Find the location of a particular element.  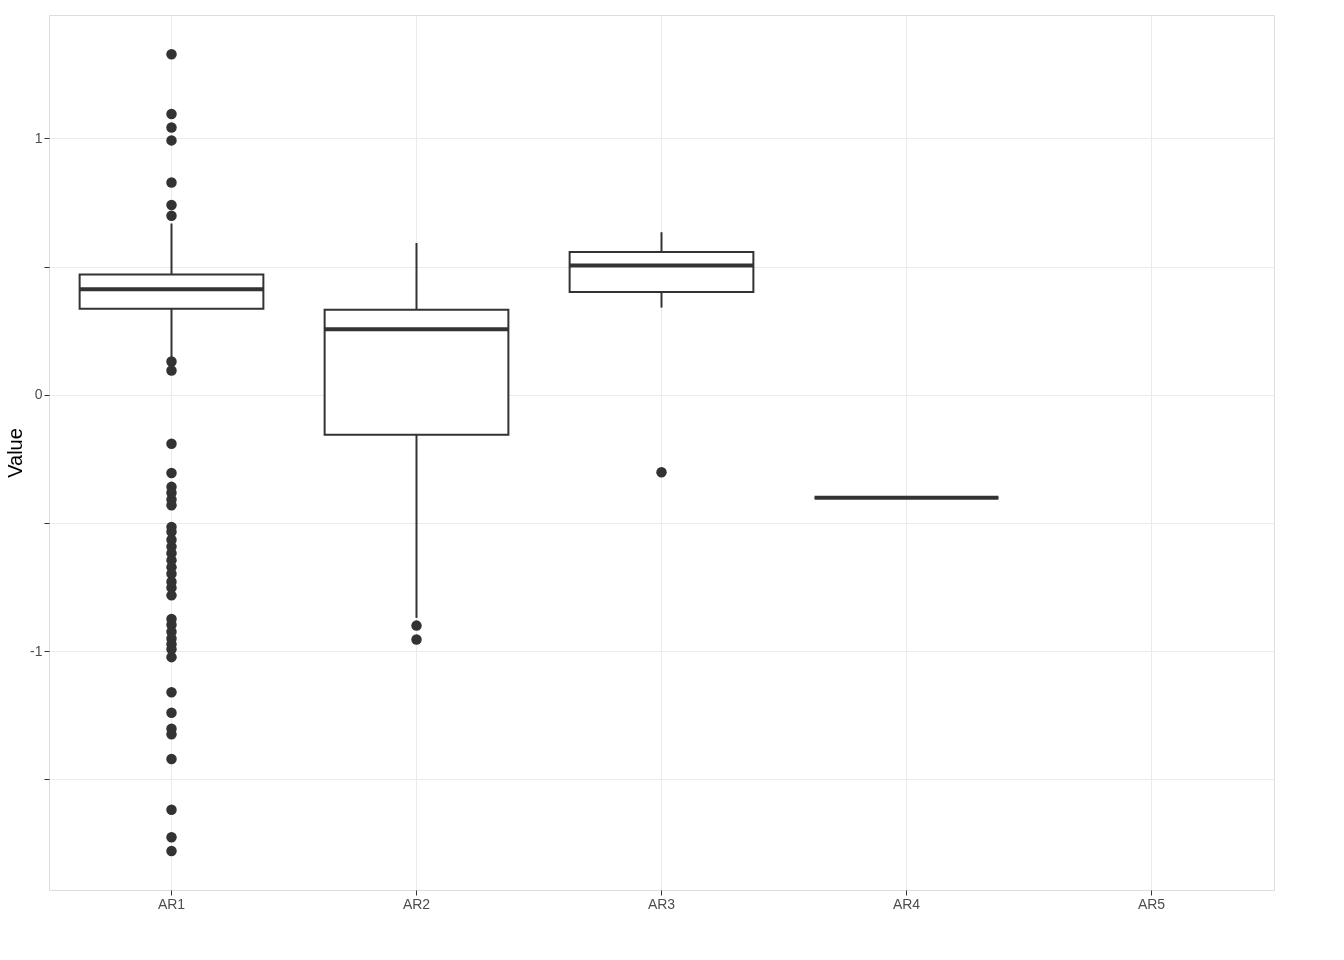

y-tick-label: 0 is located at coordinates (38, 394).